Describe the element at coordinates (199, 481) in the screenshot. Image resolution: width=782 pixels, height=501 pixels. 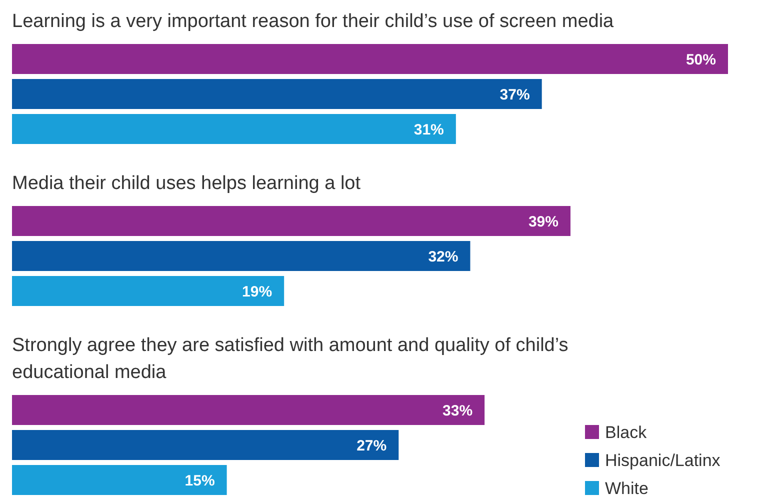
I see `data-label: 15%` at that location.